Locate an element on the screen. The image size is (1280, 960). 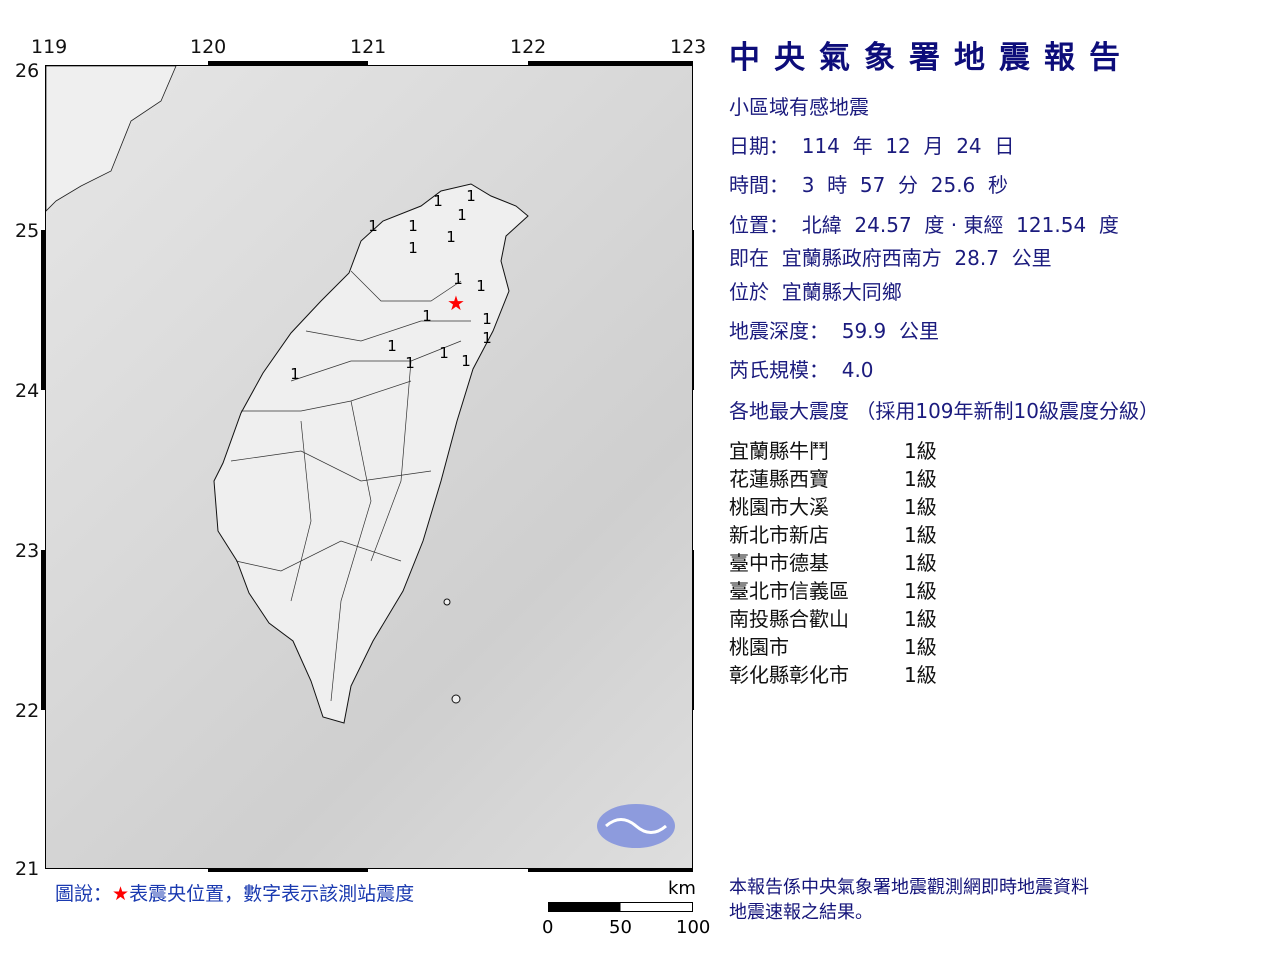
scale-unit: km is located at coordinates (682, 888).